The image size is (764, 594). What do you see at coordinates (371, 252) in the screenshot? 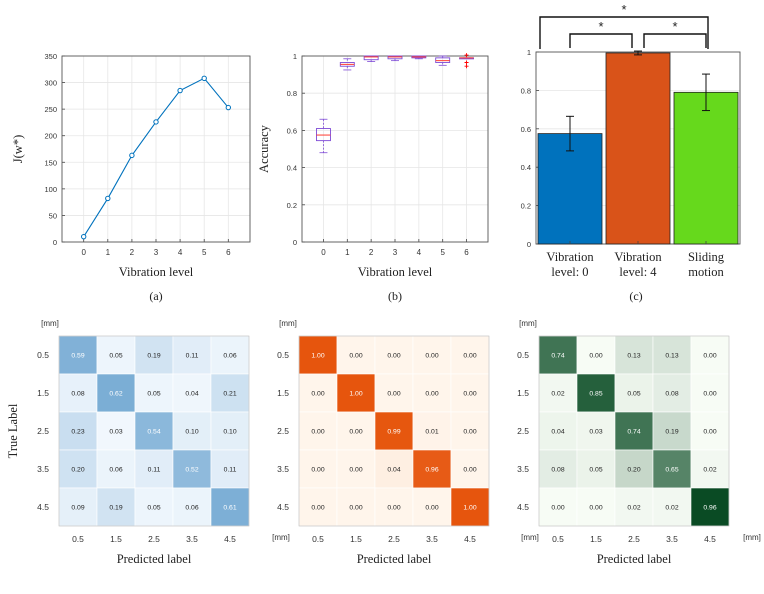
I see `panel-b-xtick-label: 2` at bounding box center [371, 252].